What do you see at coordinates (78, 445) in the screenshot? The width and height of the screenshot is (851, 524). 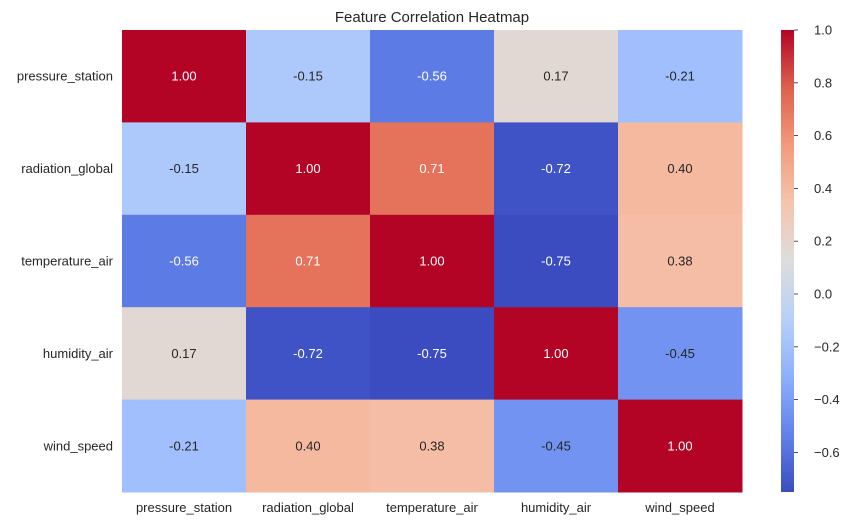 I see `row-tick-label: wind_speed` at bounding box center [78, 445].